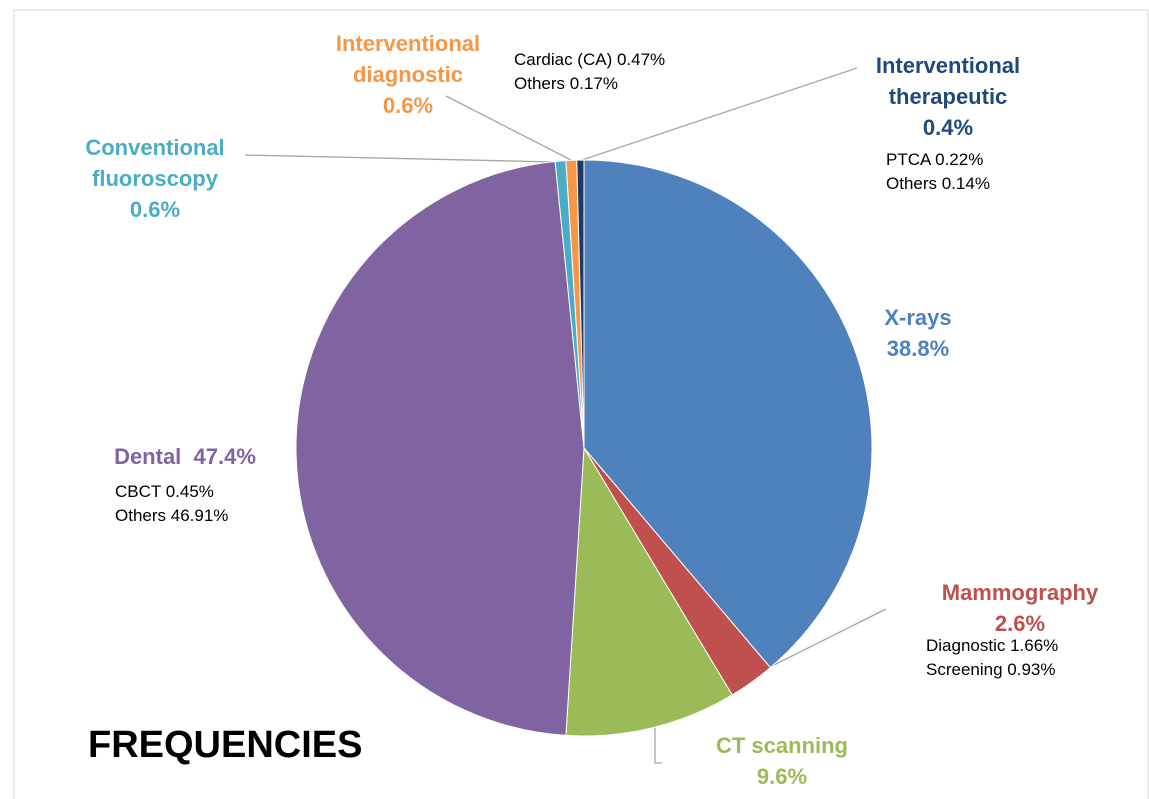  Describe the element at coordinates (590, 59) in the screenshot. I see `detail-label: Cardiac (CA) 0.47%` at that location.